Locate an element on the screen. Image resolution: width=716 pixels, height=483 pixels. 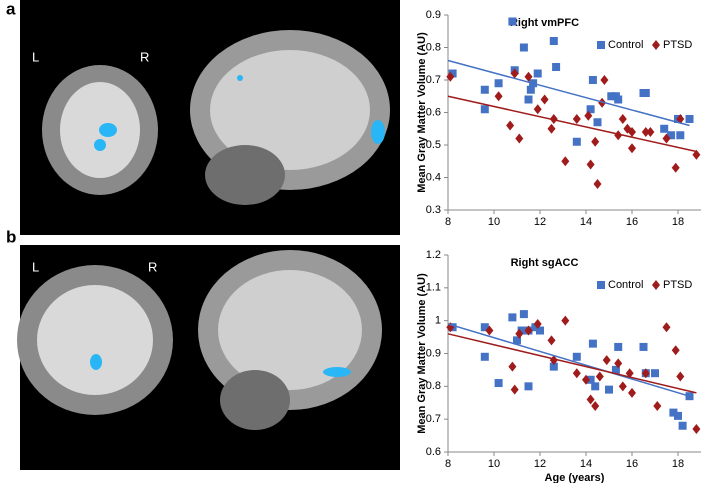
y-tick-label: 1.1 is located at coordinates (433, 288).